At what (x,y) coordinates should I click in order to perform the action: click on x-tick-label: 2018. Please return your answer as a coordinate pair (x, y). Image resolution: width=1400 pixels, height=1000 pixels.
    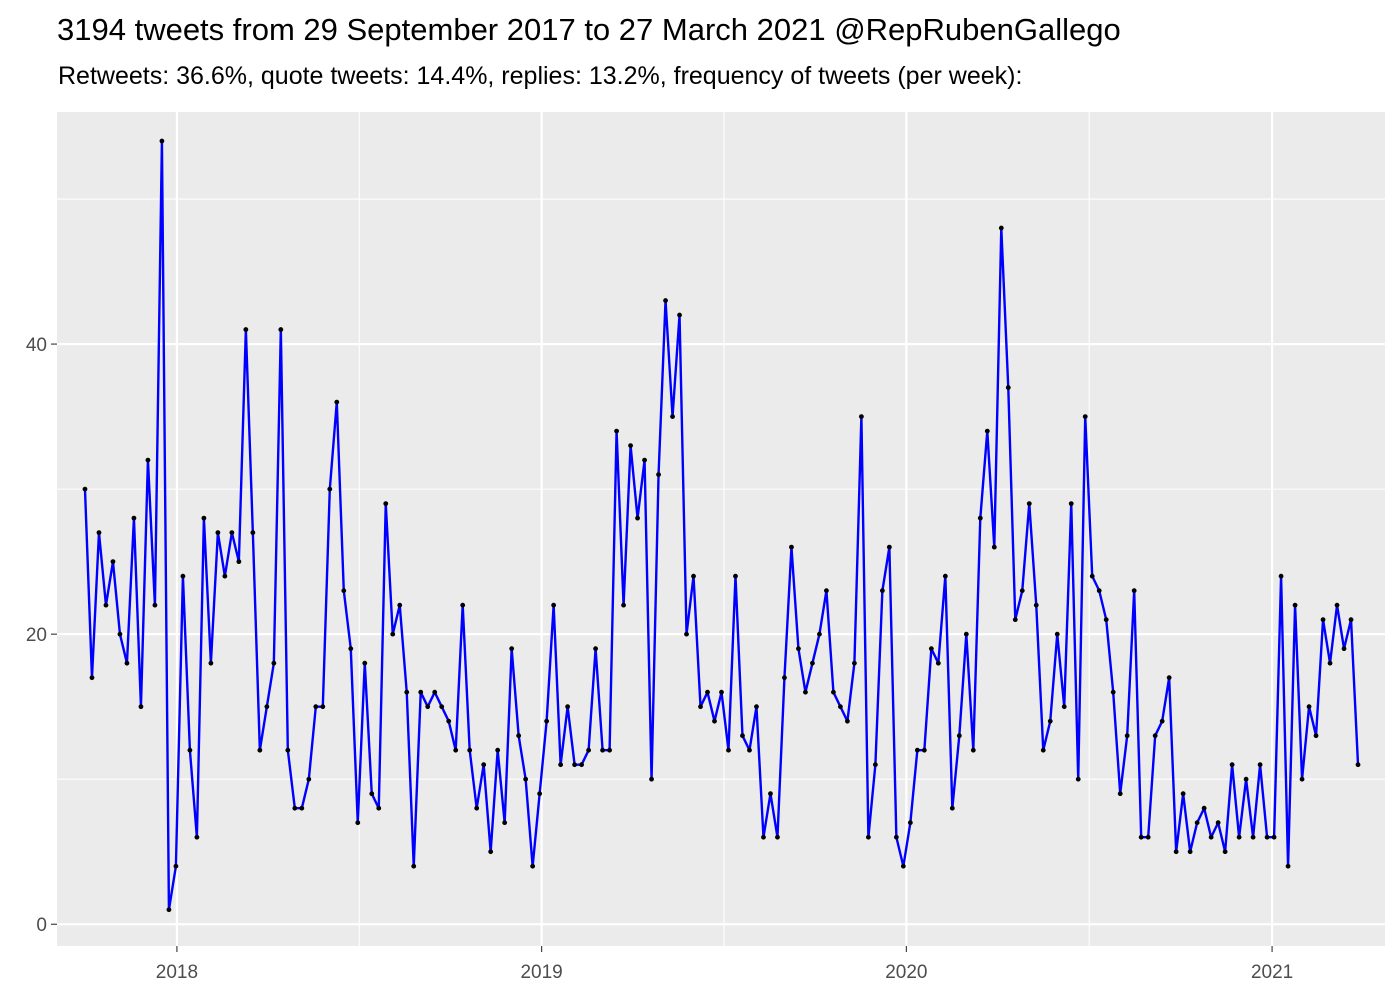
    Looking at the image, I should click on (177, 972).